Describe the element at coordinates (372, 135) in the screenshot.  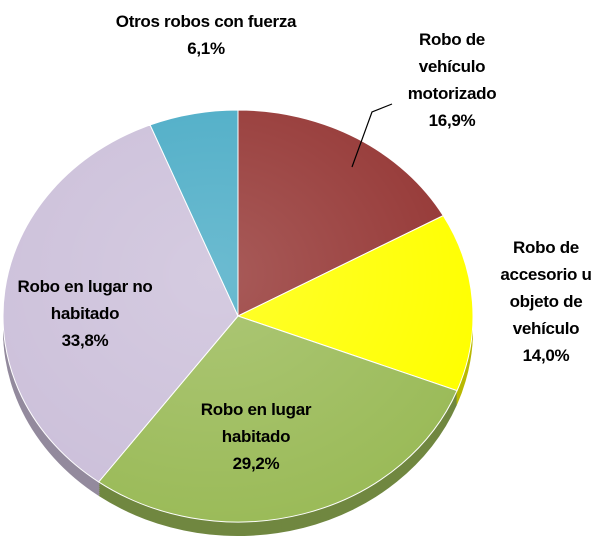
I see `leader-line` at that location.